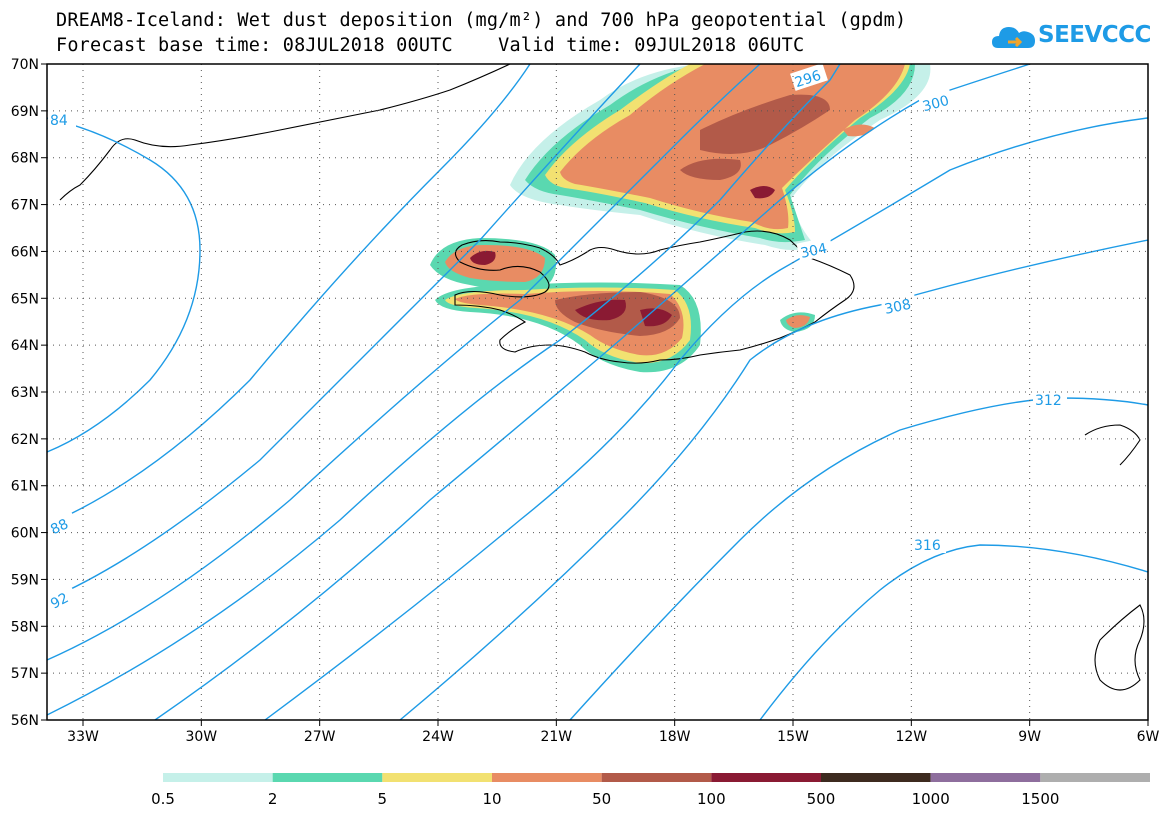 The width and height of the screenshot is (1175, 815). What do you see at coordinates (25, 112) in the screenshot?
I see `lat-label: 69N` at bounding box center [25, 112].